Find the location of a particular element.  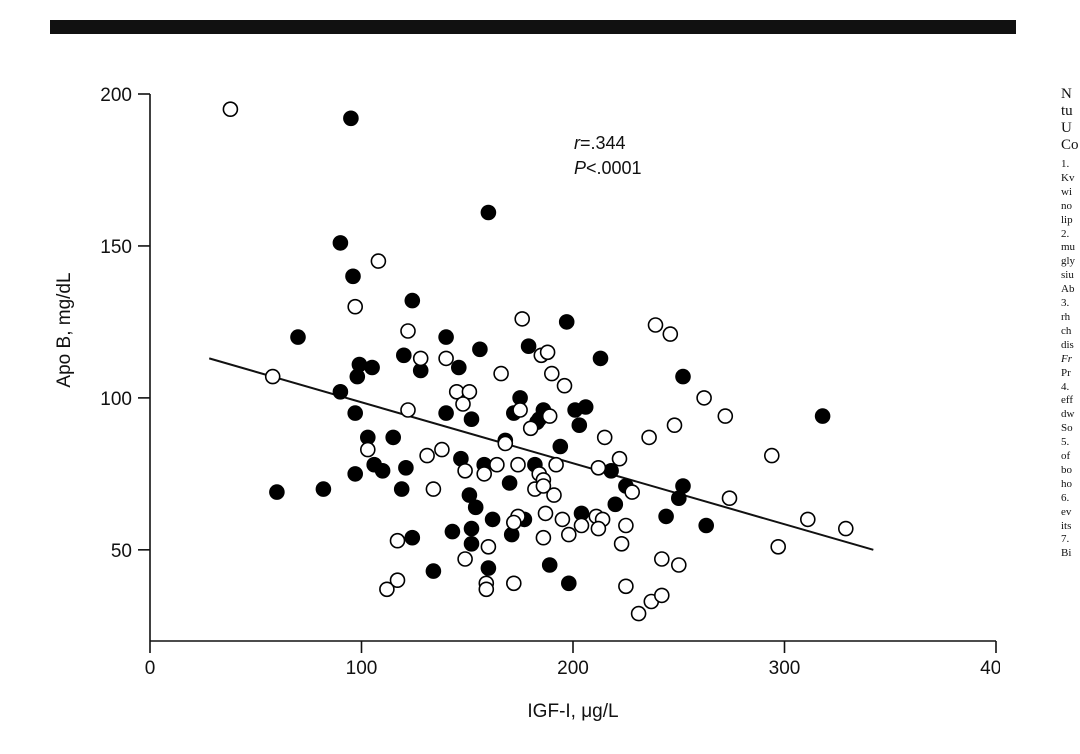

column-fragment: dw is located at coordinates (1068, 414).